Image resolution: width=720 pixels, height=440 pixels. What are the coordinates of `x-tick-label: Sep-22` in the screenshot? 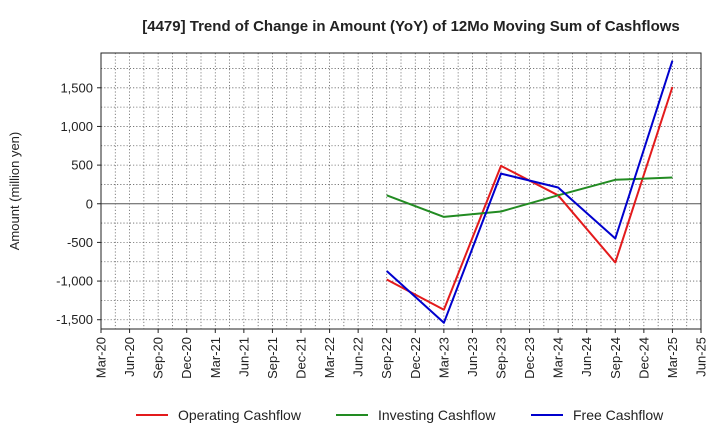 It's located at (386, 358).